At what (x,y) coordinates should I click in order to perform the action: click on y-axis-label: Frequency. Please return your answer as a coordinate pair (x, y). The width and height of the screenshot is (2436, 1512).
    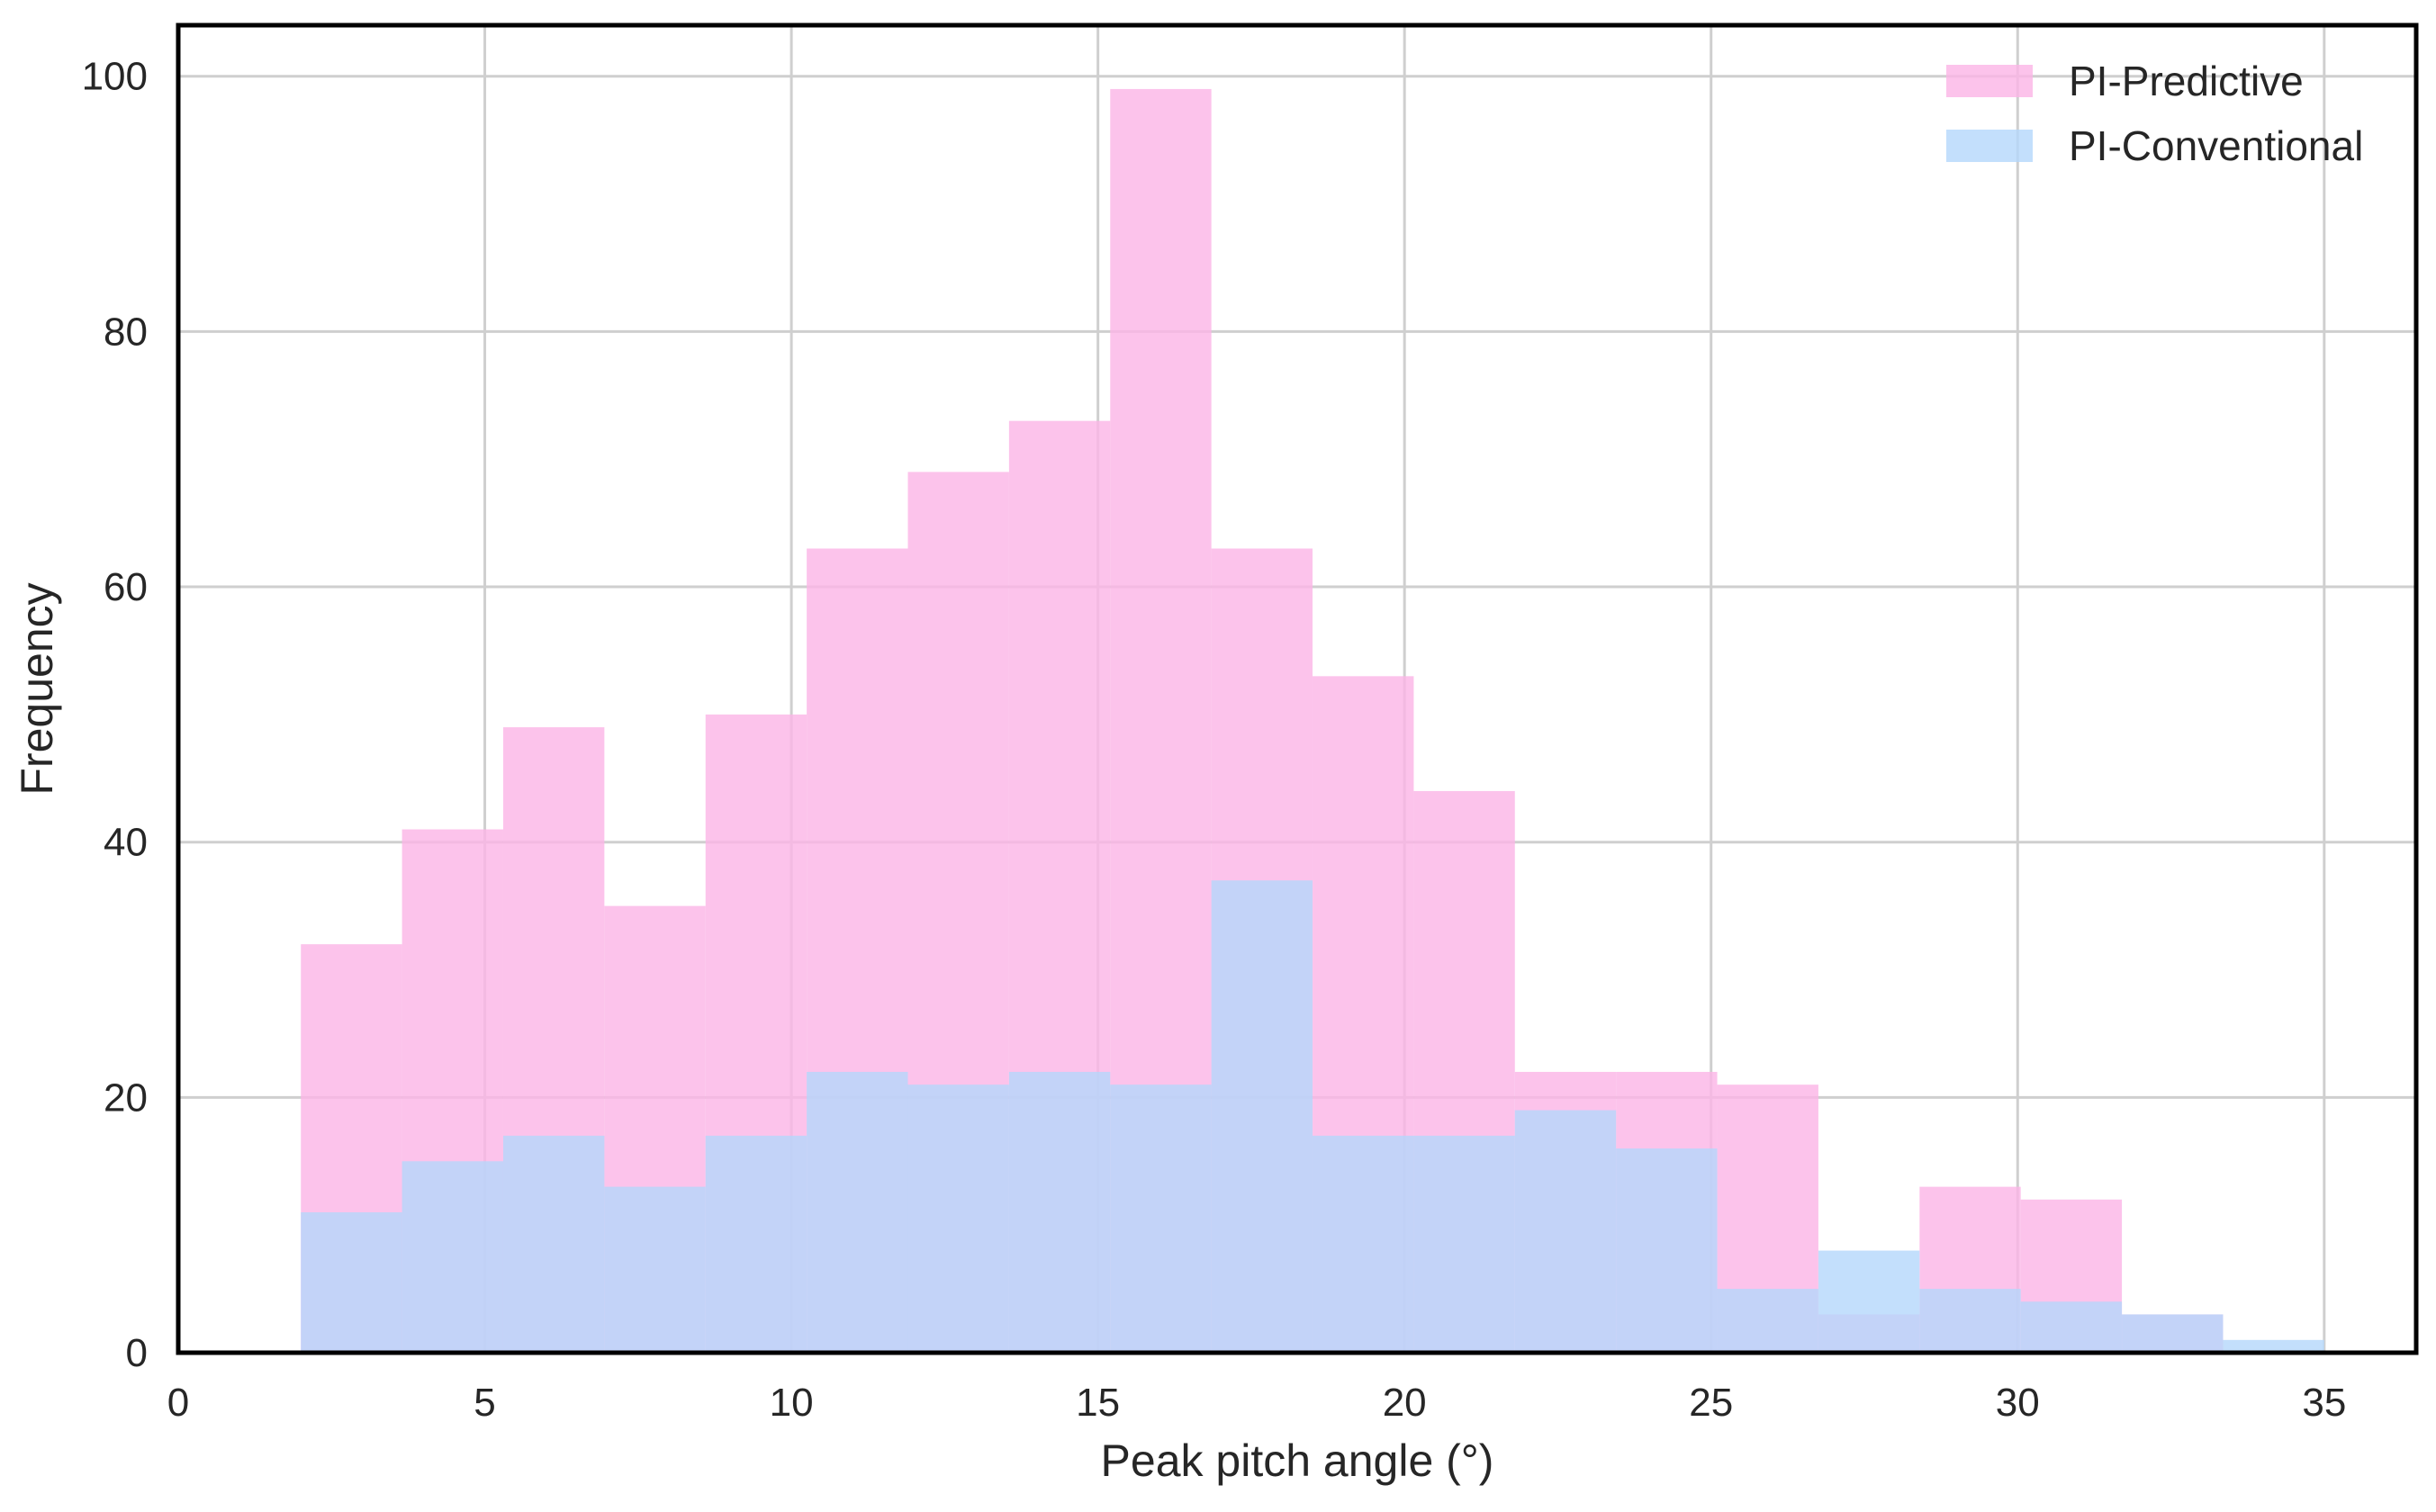
    Looking at the image, I should click on (37, 688).